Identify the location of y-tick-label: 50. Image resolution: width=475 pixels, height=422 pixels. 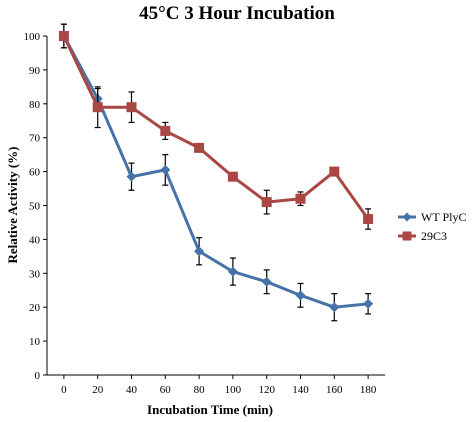
(35, 207).